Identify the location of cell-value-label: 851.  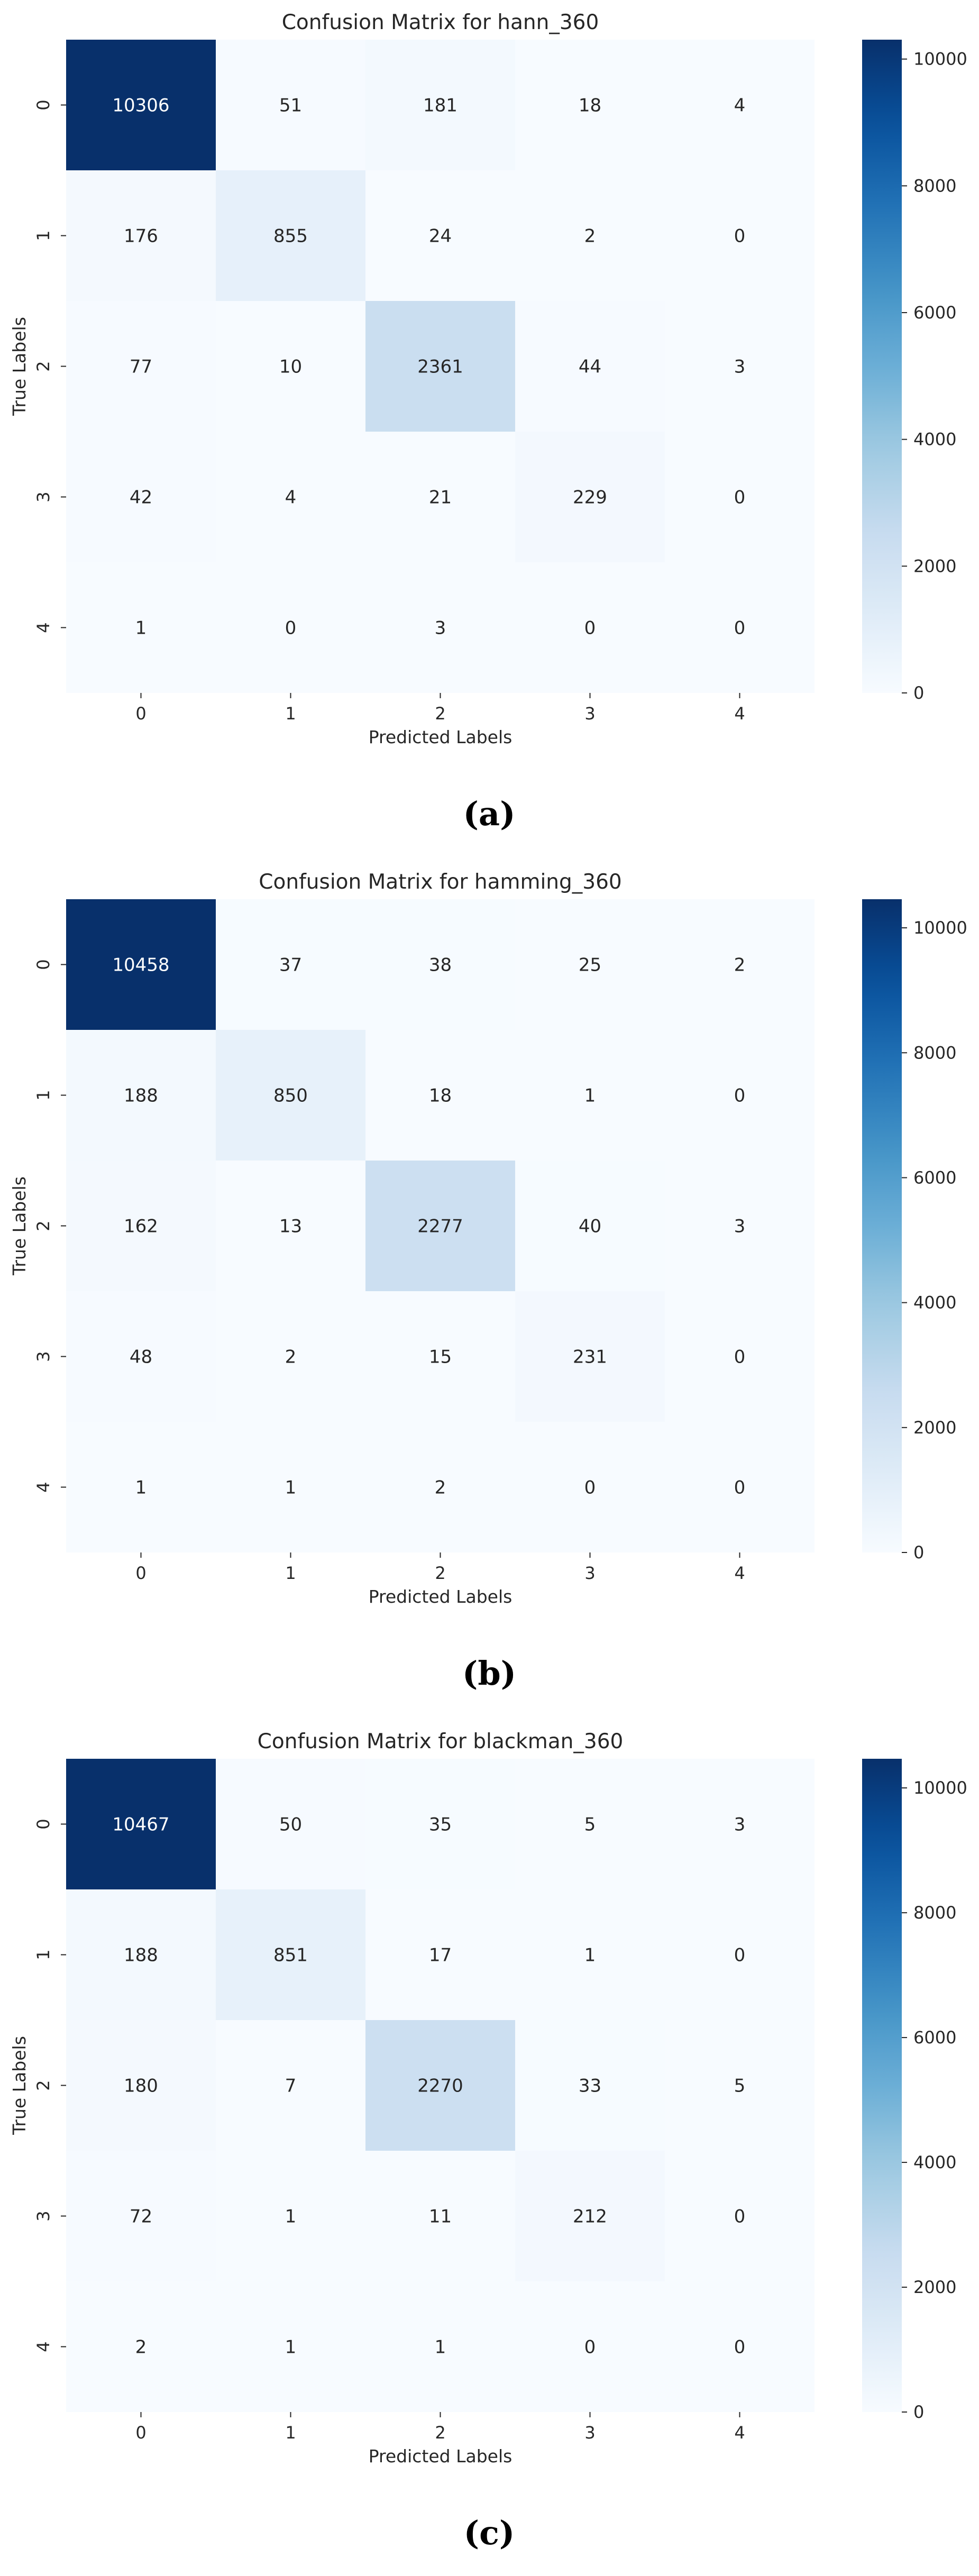
(290, 1955).